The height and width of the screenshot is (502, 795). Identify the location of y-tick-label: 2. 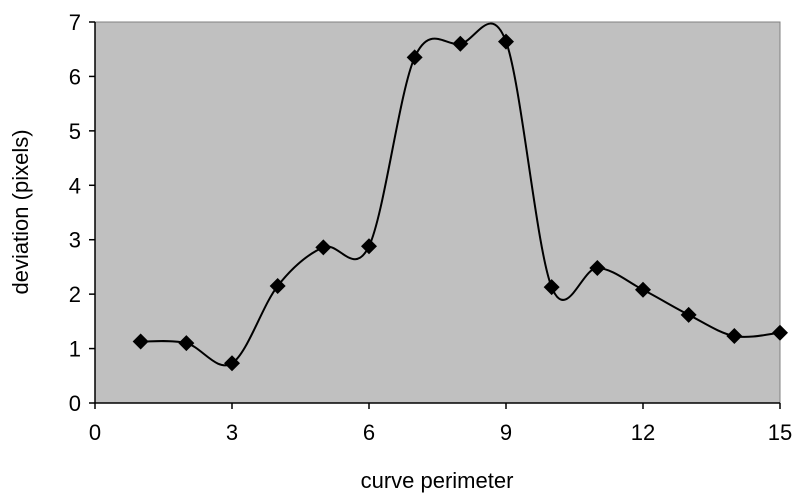
(75, 294).